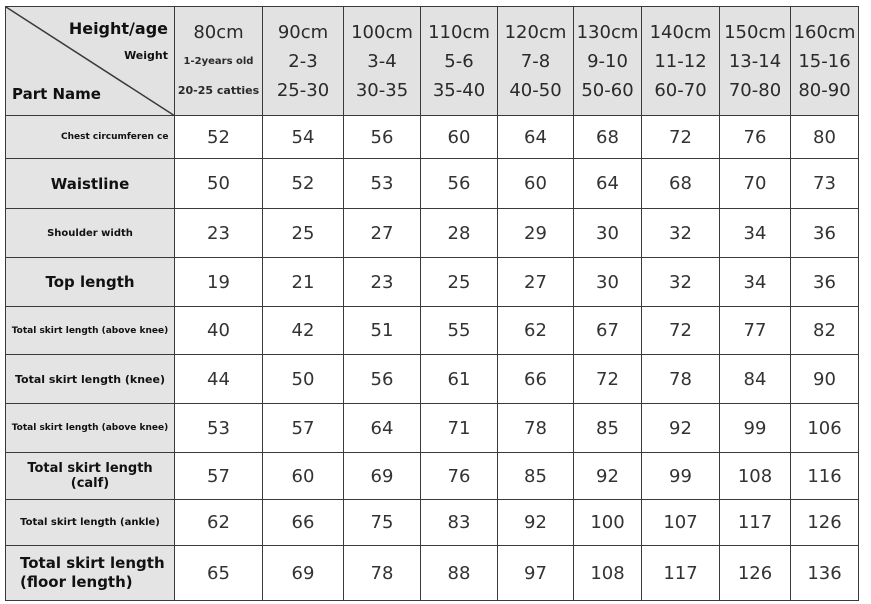 The image size is (871, 604). What do you see at coordinates (607, 330) in the screenshot?
I see `measurement-cell: 67` at bounding box center [607, 330].